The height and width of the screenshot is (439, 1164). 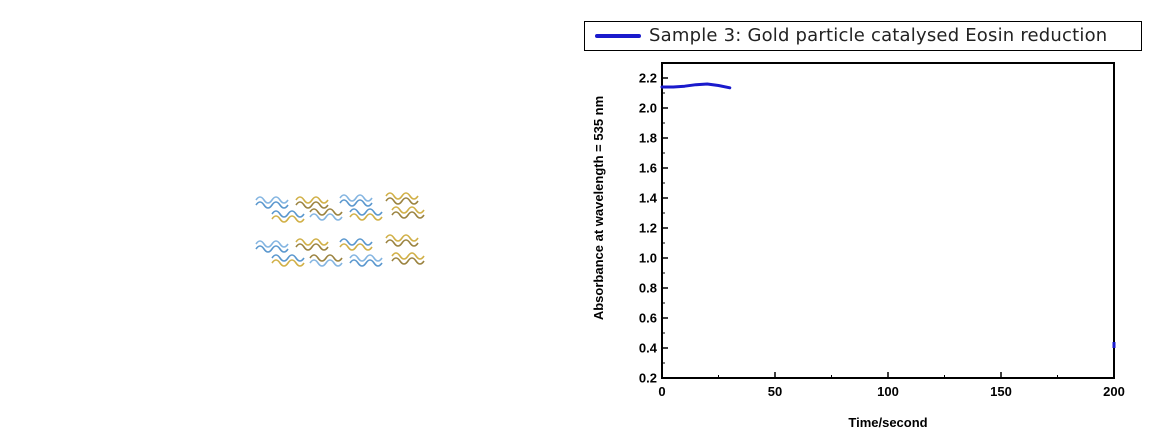 I want to click on y-axis: 0.2 0.4 0.6 0.8 1.0 1.2 1.4 1.6 1.8 2.0 2.2, so click(x=653, y=228).